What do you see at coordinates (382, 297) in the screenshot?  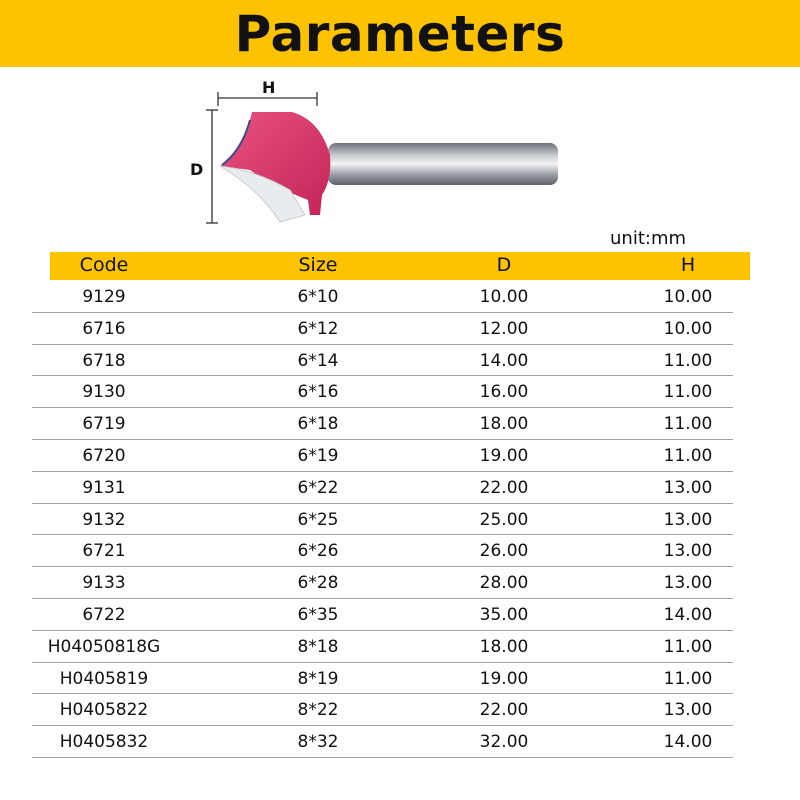 I see `table-row: 9129 6*10 10.00 10.00` at bounding box center [382, 297].